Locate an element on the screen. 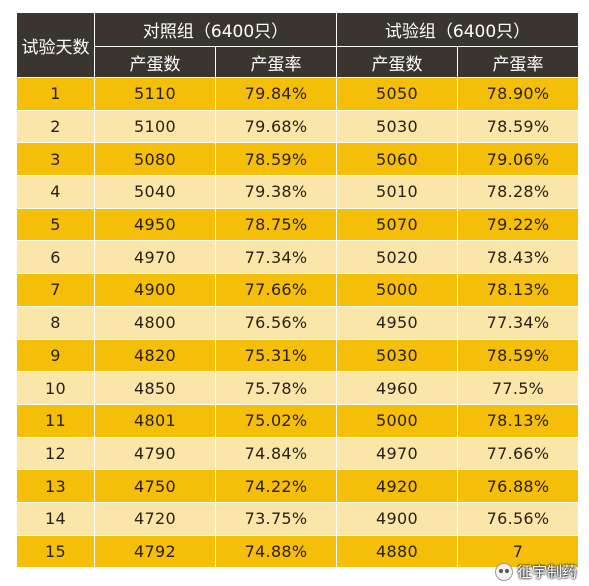  cell-control-rate: 79.68% is located at coordinates (276, 126).